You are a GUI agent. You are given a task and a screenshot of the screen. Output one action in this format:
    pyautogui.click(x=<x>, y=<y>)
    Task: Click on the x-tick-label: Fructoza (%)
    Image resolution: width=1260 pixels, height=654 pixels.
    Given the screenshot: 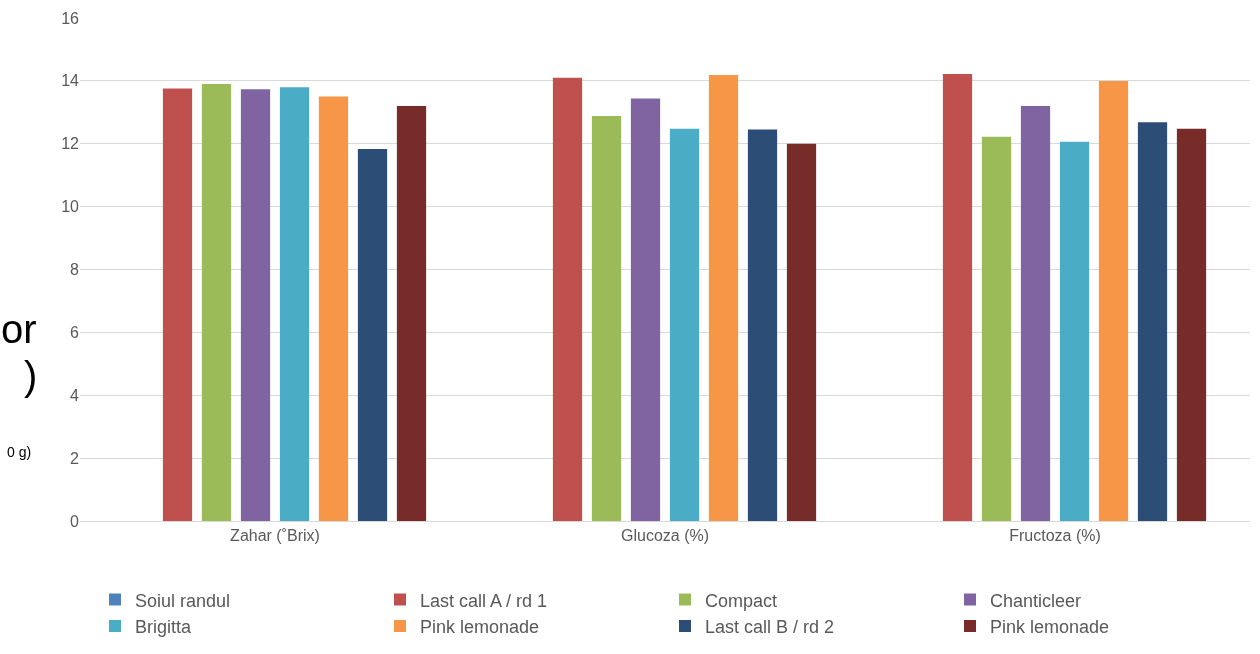 What is the action you would take?
    pyautogui.click(x=1055, y=536)
    